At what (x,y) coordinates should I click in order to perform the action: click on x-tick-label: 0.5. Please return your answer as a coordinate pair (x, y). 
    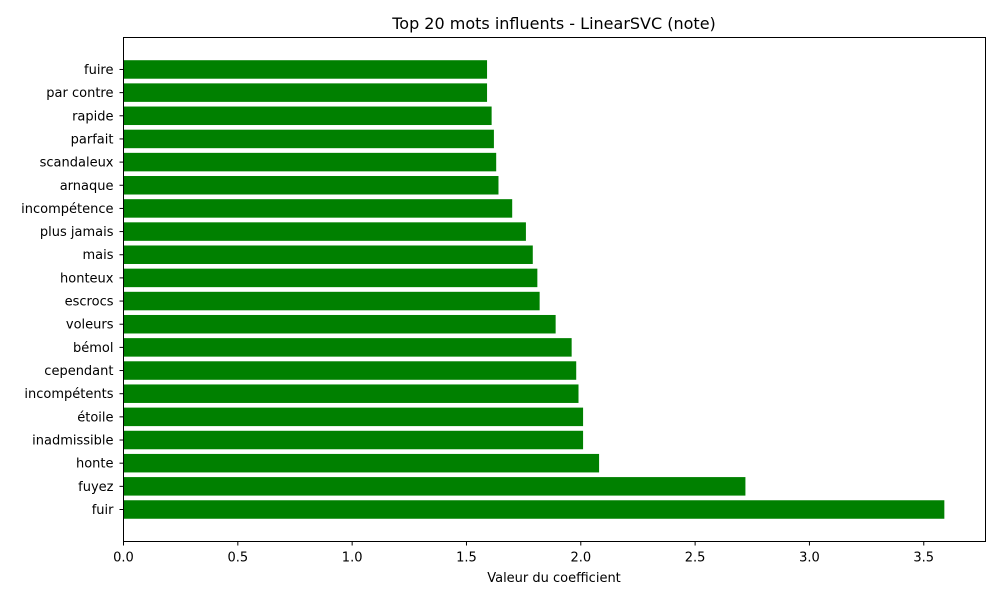
    Looking at the image, I should click on (237, 558).